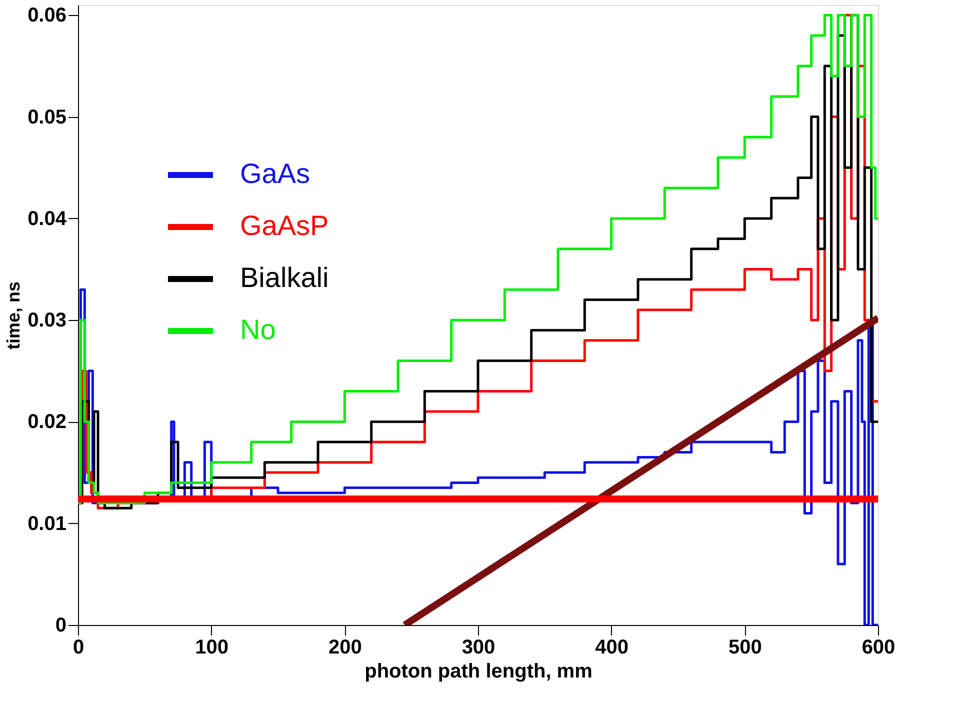  Describe the element at coordinates (612, 647) in the screenshot. I see `x-tick-label: 400` at that location.